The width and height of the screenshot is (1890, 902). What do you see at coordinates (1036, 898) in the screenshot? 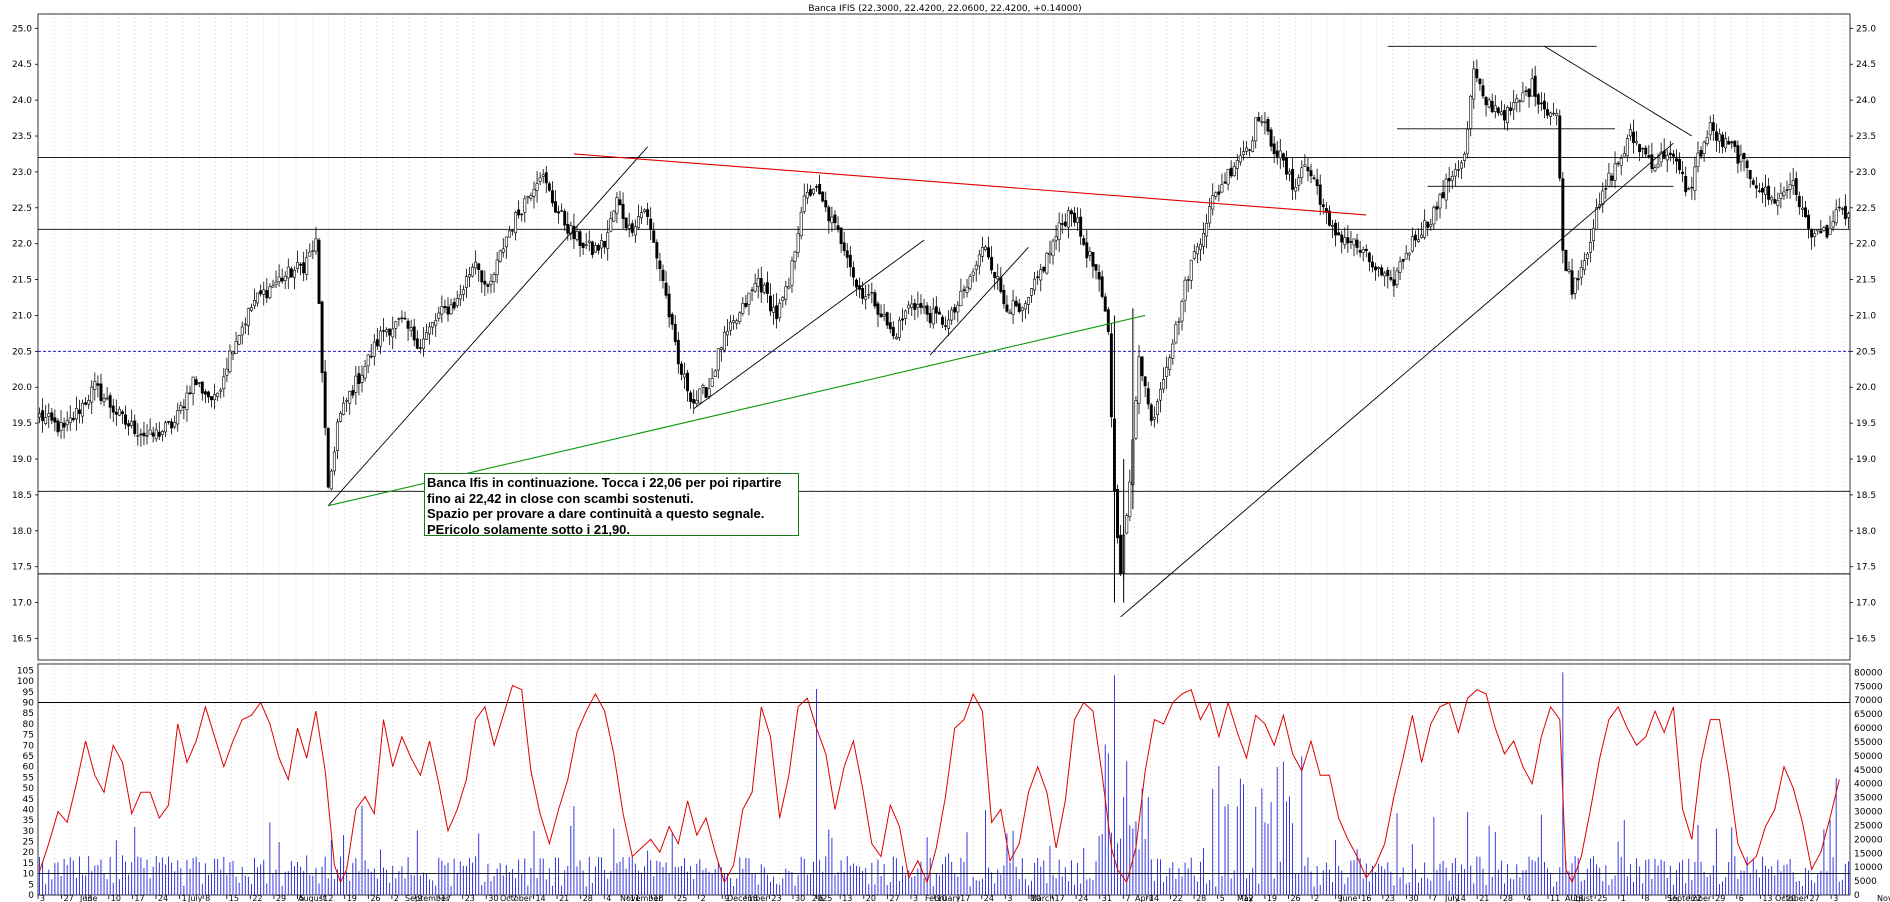
I see `x-day-label: 10` at bounding box center [1036, 898].